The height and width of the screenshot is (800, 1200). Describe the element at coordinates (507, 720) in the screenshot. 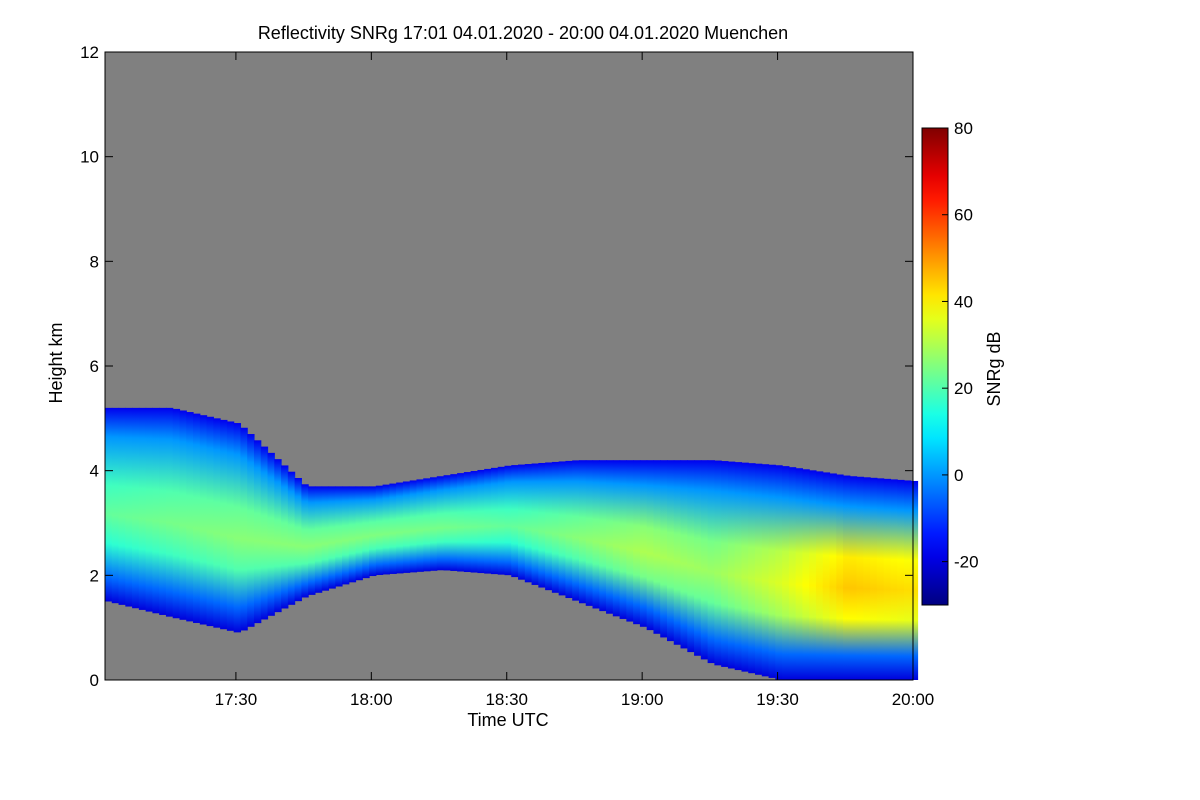

I see `x-axis-label: Time UTC` at that location.